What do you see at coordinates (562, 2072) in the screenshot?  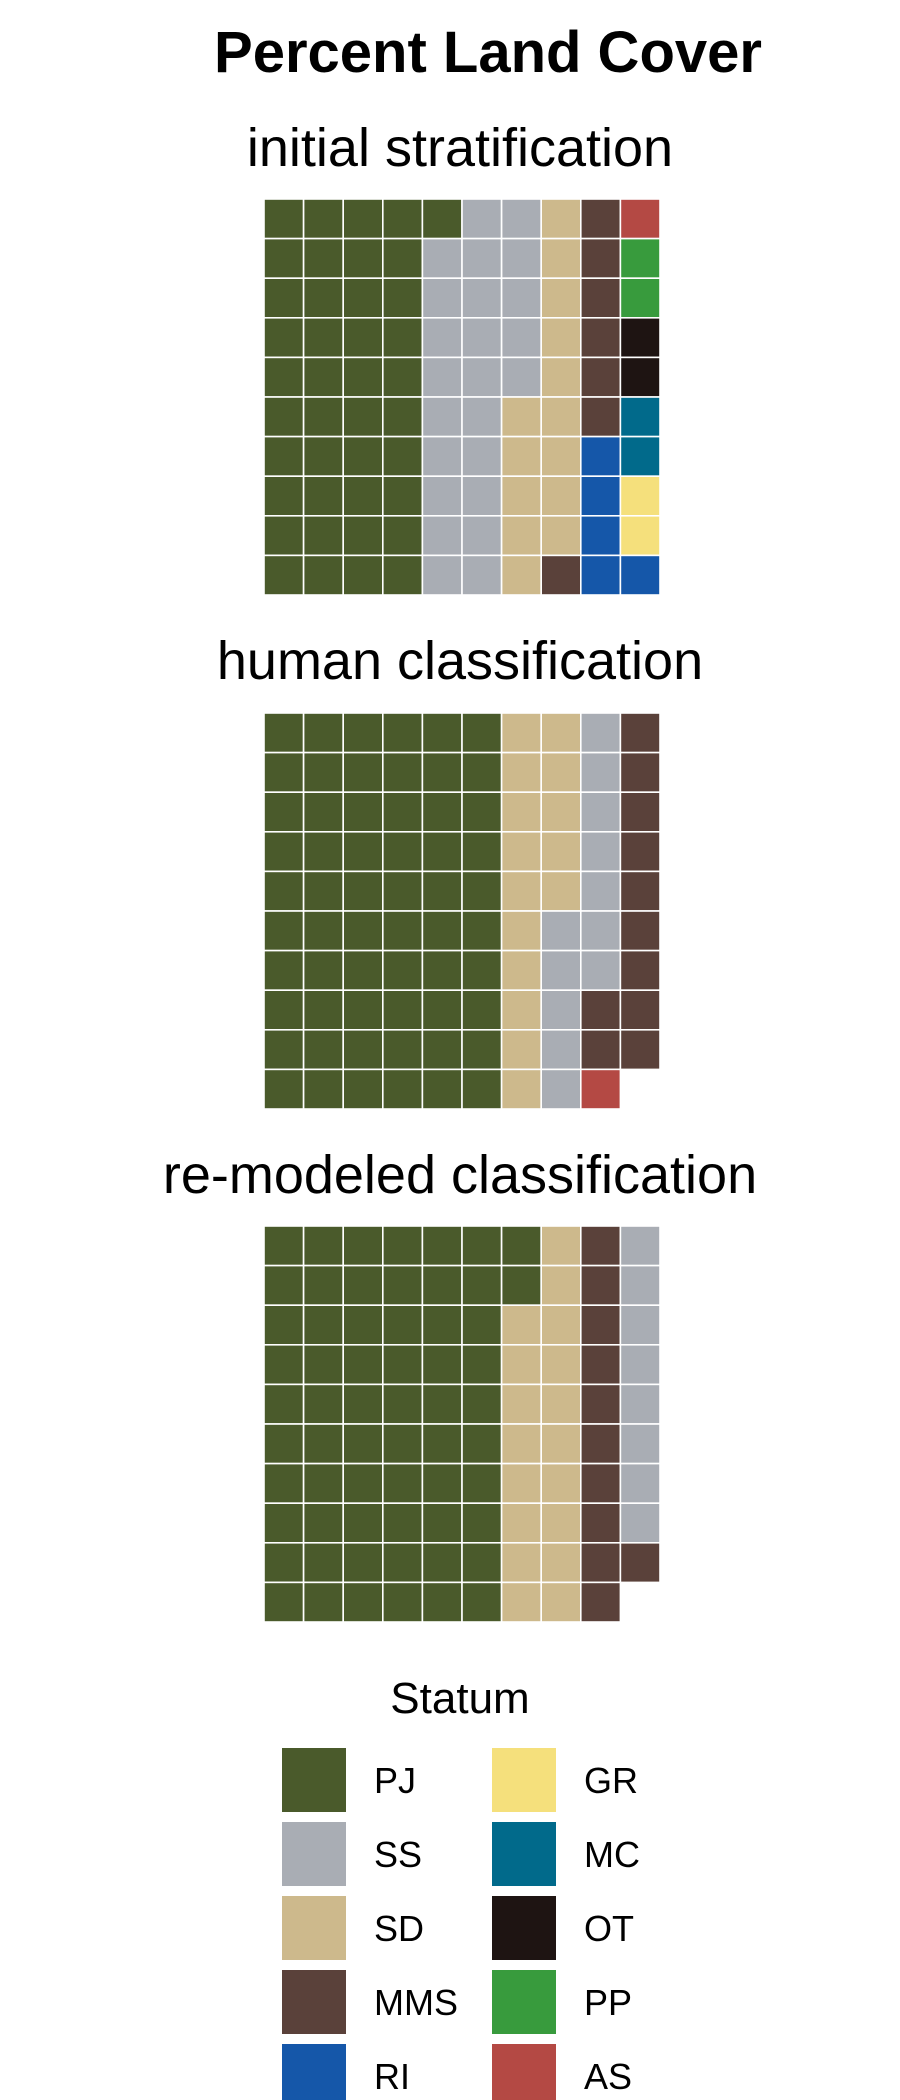 I see `legend-item-as: AS` at bounding box center [562, 2072].